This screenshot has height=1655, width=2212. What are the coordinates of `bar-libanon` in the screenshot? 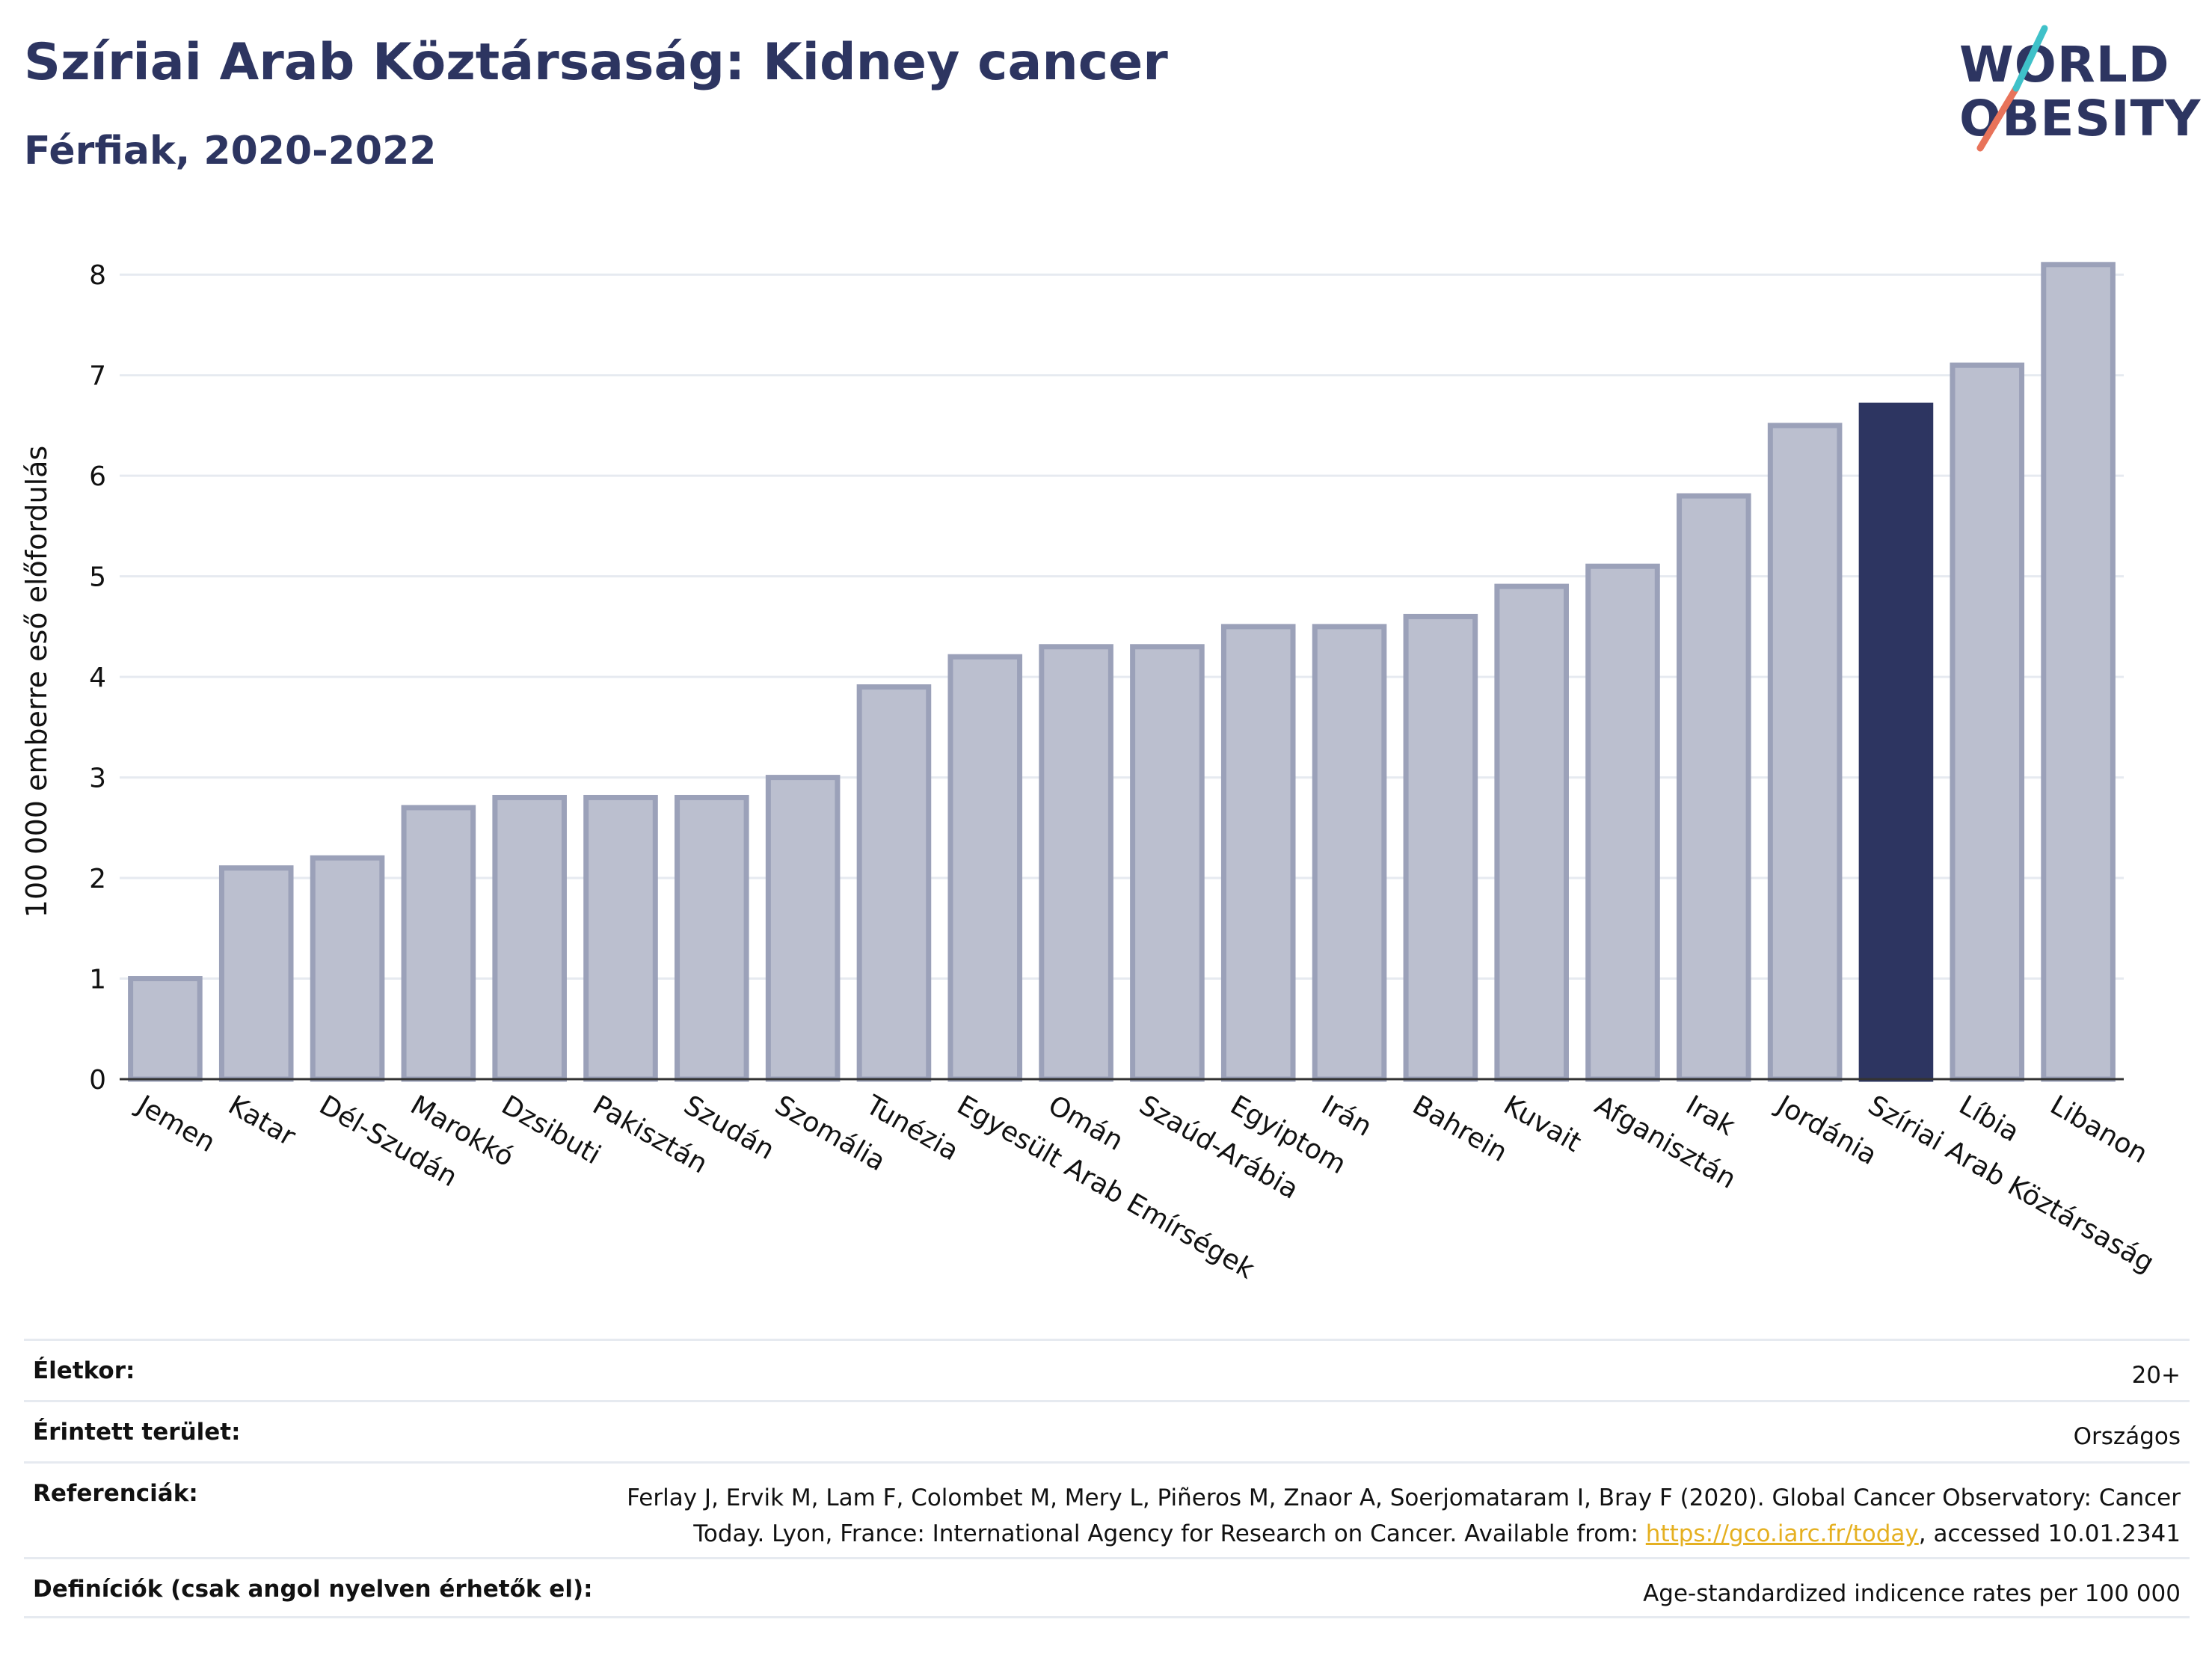 It's located at (2078, 672).